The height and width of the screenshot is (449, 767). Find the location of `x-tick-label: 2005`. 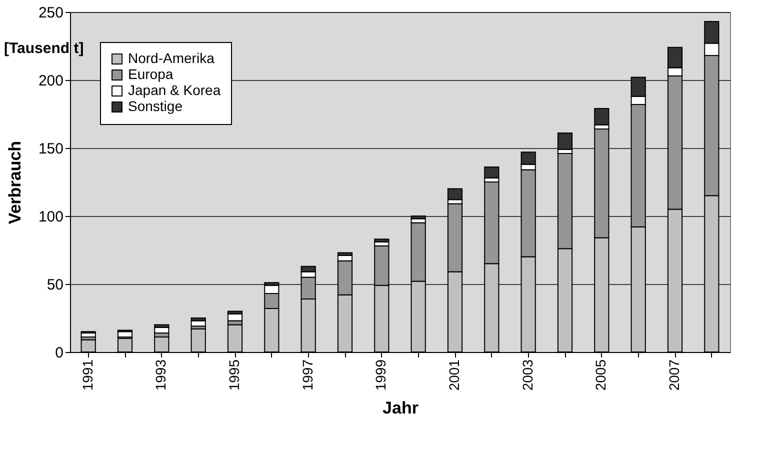

x-tick-label: 2005 is located at coordinates (600, 375).